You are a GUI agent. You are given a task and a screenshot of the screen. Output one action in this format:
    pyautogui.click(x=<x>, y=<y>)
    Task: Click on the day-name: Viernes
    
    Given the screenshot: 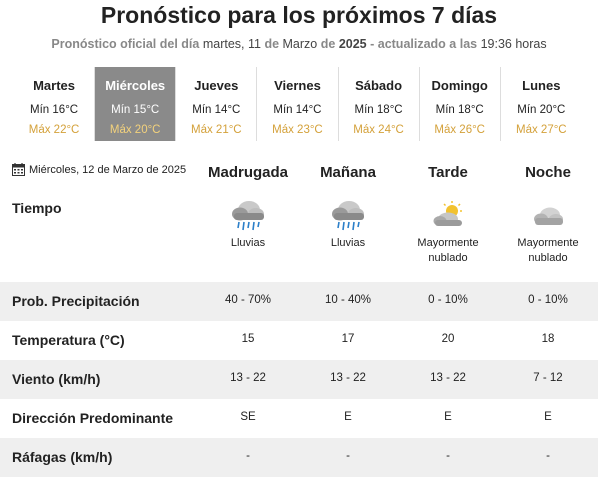 What is the action you would take?
    pyautogui.click(x=297, y=85)
    